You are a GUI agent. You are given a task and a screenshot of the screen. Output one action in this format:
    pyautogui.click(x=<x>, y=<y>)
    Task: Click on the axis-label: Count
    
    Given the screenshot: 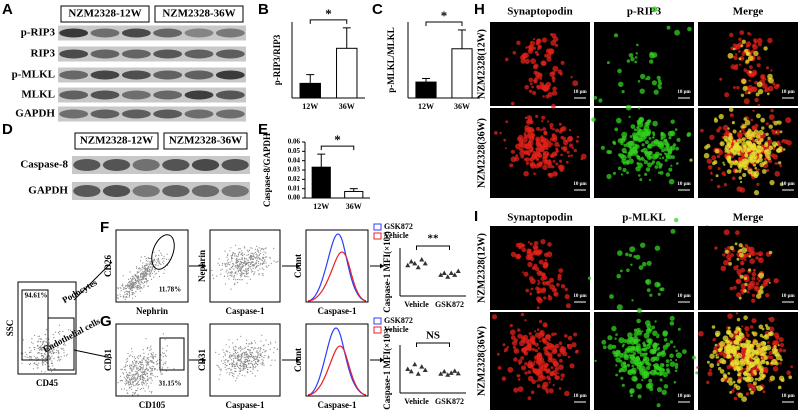 What is the action you would take?
    pyautogui.click(x=298, y=266)
    